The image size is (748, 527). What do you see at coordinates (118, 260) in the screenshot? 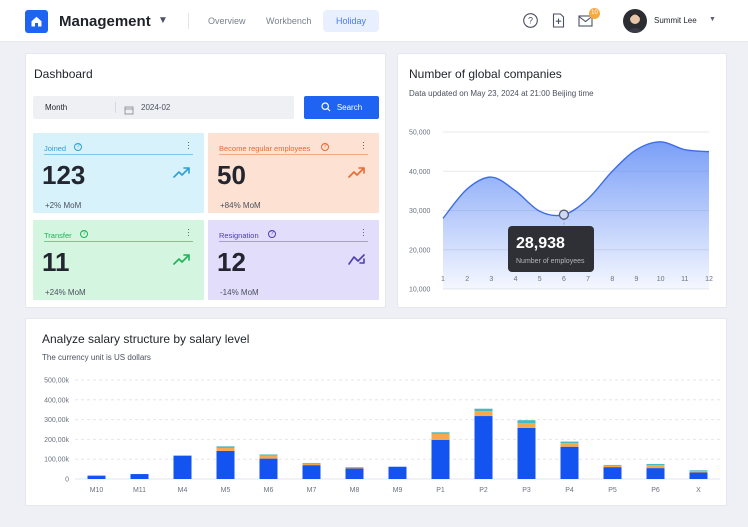
I see `stat-card-transfer: Transfer ? · · · 11 +24% MoM` at bounding box center [118, 260].